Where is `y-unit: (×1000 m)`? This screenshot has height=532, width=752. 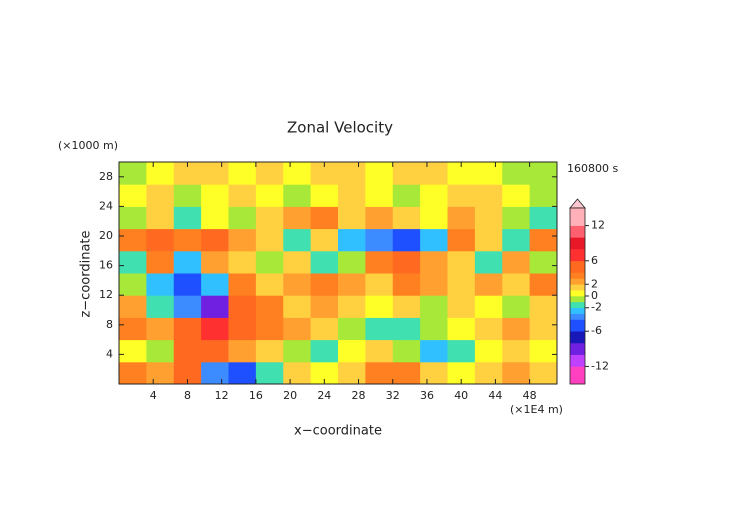
y-unit: (×1000 m) is located at coordinates (88, 145).